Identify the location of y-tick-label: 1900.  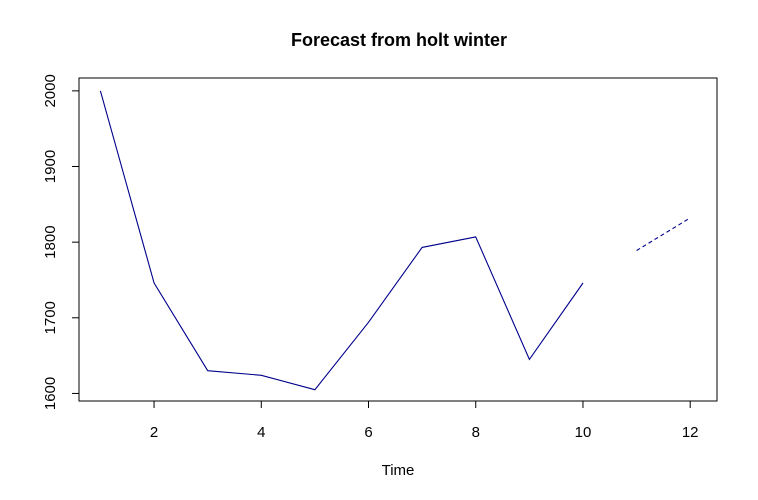
(50, 166).